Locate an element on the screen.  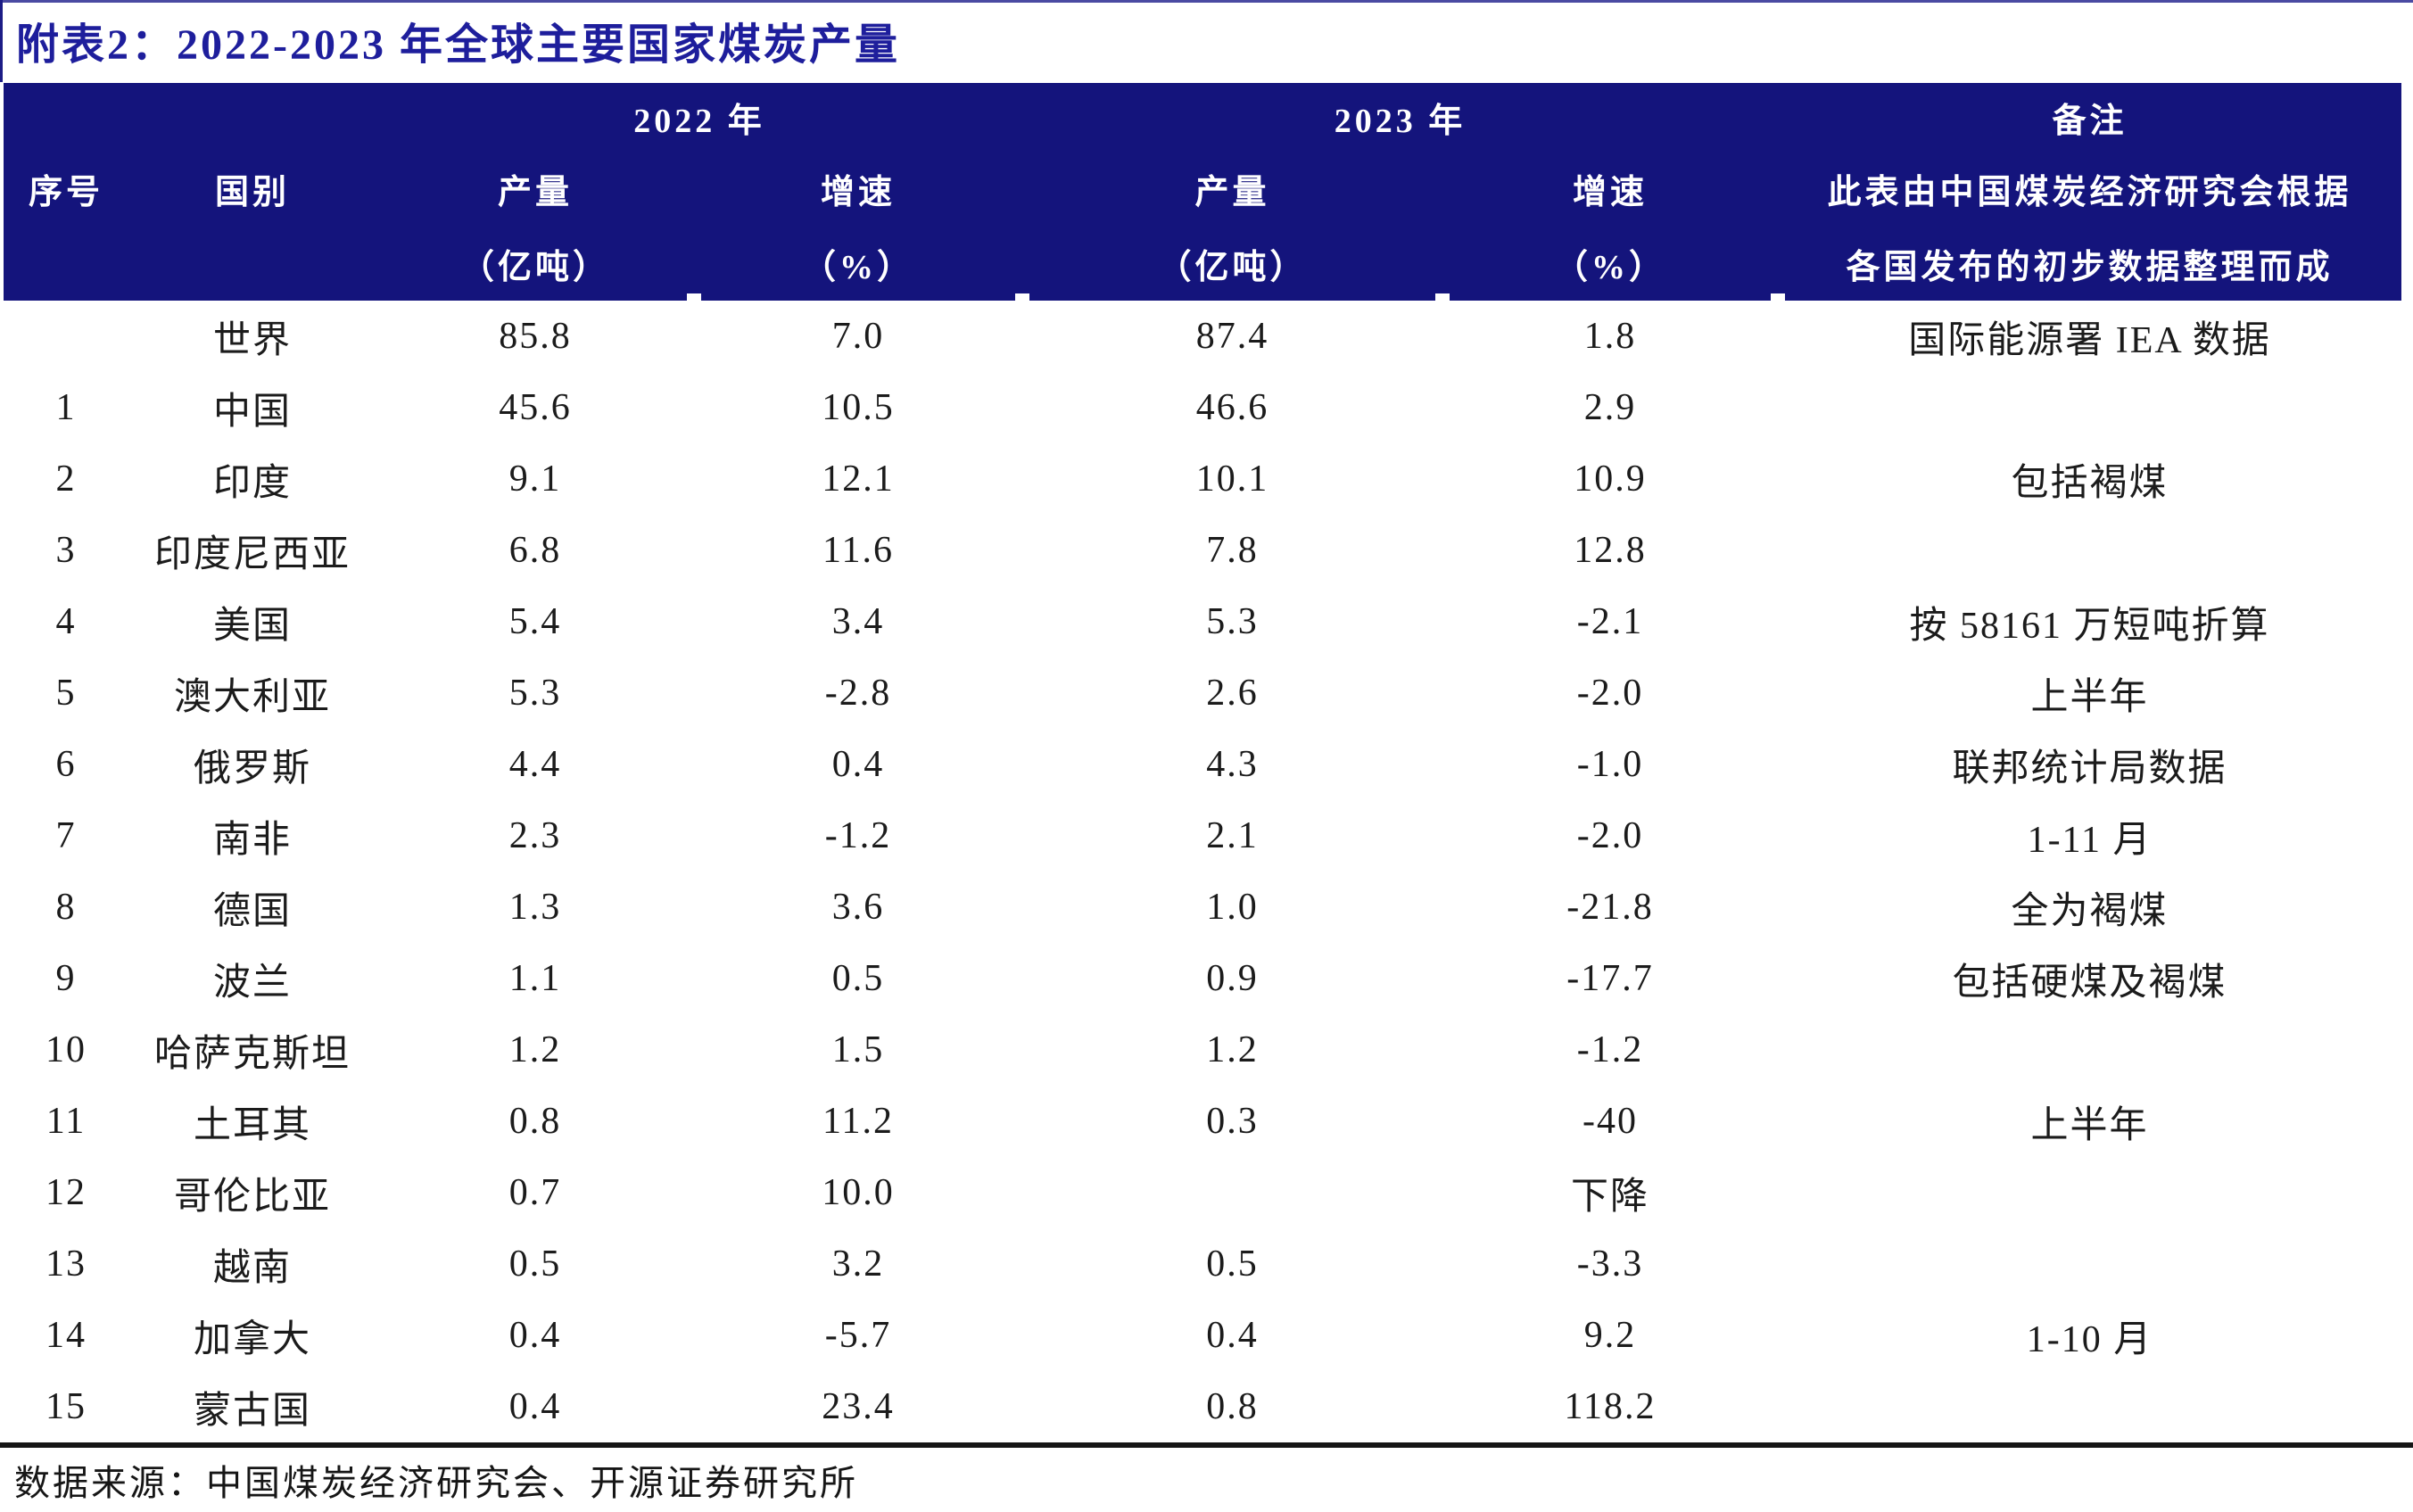
cell-country: 俄罗斯 is located at coordinates (252, 768).